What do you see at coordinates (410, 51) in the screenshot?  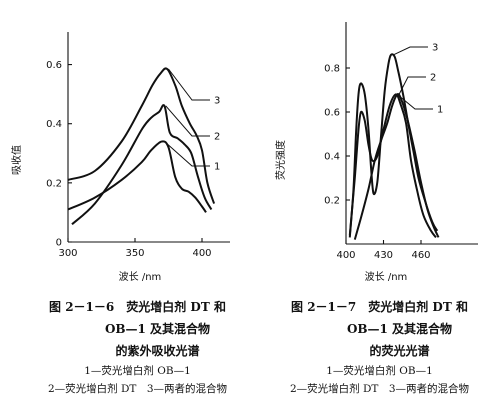 I see `fl-chart-series-3-leader` at bounding box center [410, 51].